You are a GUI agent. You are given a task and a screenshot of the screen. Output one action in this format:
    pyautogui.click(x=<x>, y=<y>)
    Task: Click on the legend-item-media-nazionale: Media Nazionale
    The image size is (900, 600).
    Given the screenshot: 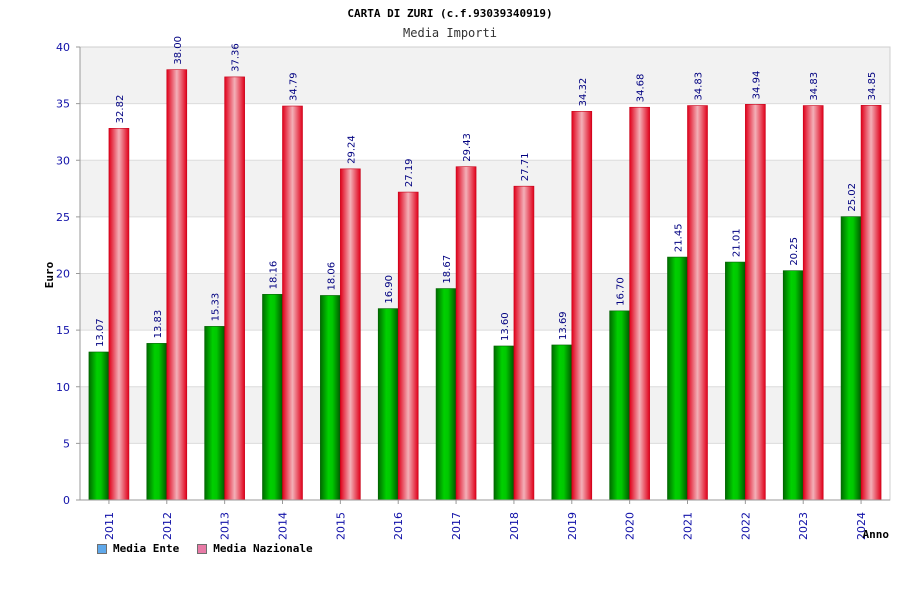 What is the action you would take?
    pyautogui.click(x=255, y=548)
    